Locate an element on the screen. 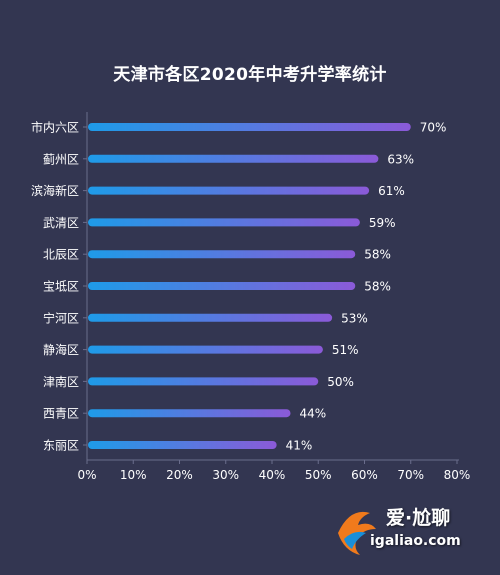 The image size is (500, 575). data-label: 63% is located at coordinates (400, 159).